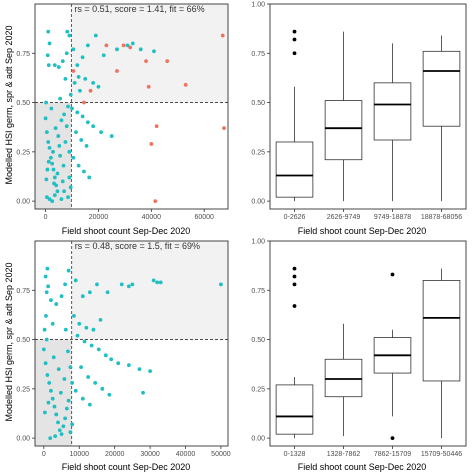 The height and width of the screenshot is (474, 474). What do you see at coordinates (294, 306) in the screenshot?
I see `bottom-box-outlier` at bounding box center [294, 306].